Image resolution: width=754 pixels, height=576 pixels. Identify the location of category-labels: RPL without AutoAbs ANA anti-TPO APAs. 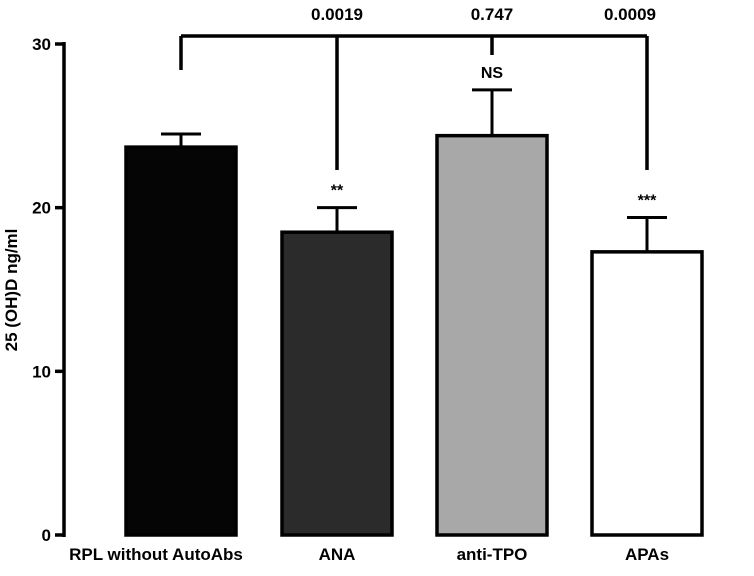
(369, 554).